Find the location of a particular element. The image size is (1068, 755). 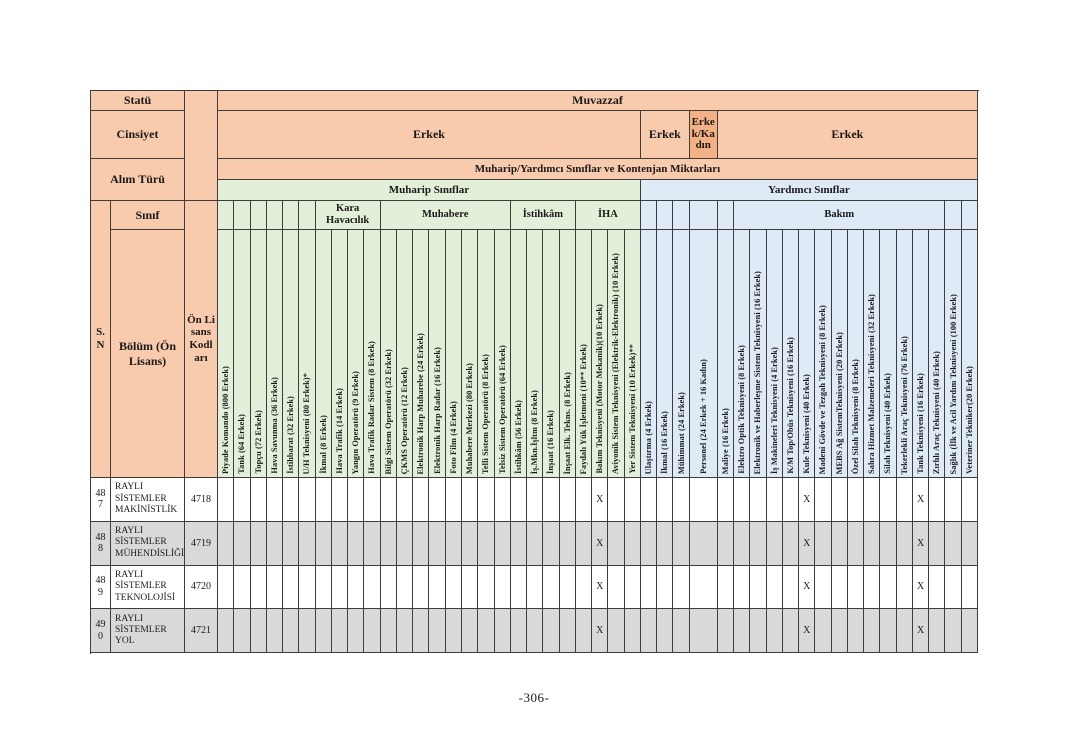

row-sn: 487 is located at coordinates (101, 500).